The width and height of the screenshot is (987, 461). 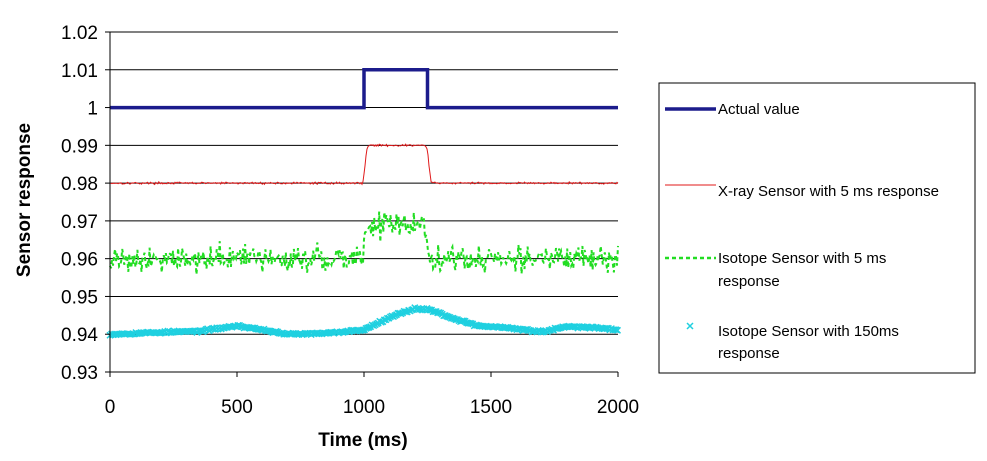 What do you see at coordinates (92, 109) in the screenshot?
I see `y-tick-label: 1` at bounding box center [92, 109].